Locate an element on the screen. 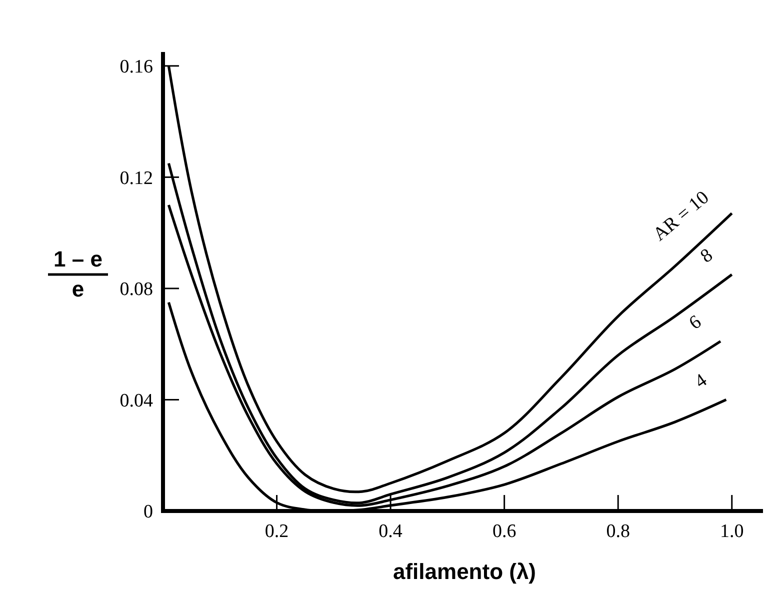 The height and width of the screenshot is (593, 771). x-axis-title: afilamento (λ) is located at coordinates (464, 571).